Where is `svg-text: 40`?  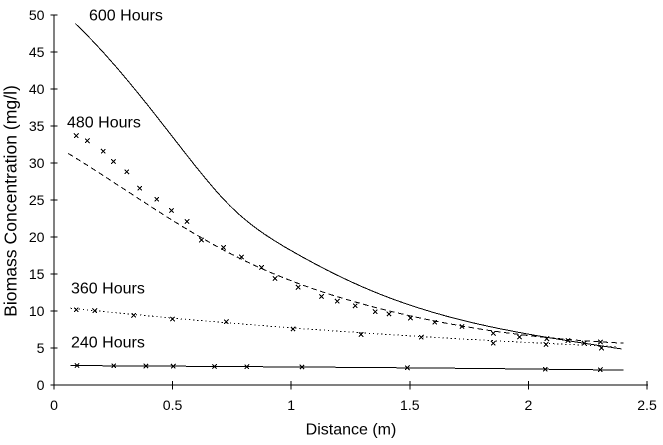
svg-text: 40 is located at coordinates (37, 89).